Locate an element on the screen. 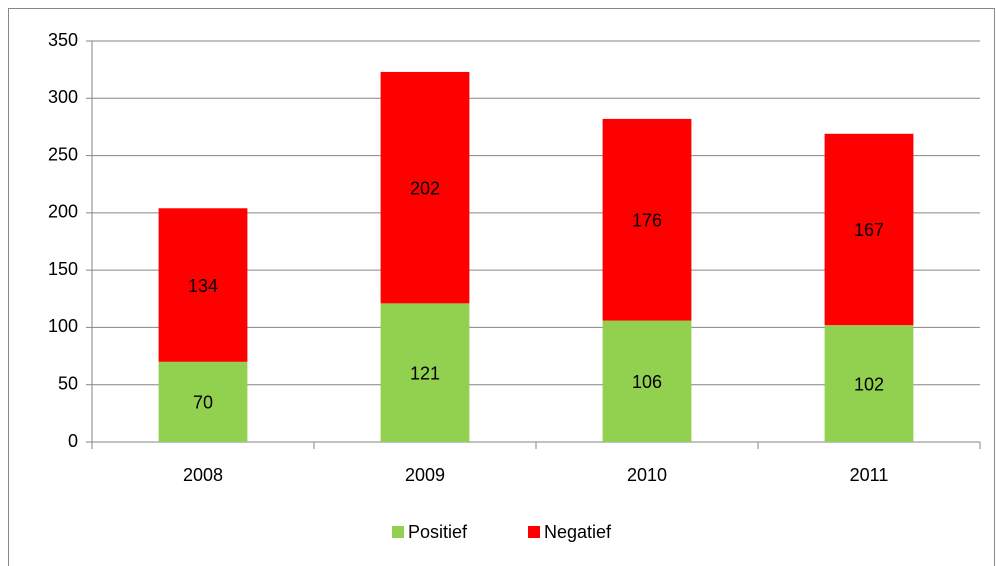 The height and width of the screenshot is (566, 996). y-tick-label: 50 is located at coordinates (68, 383).